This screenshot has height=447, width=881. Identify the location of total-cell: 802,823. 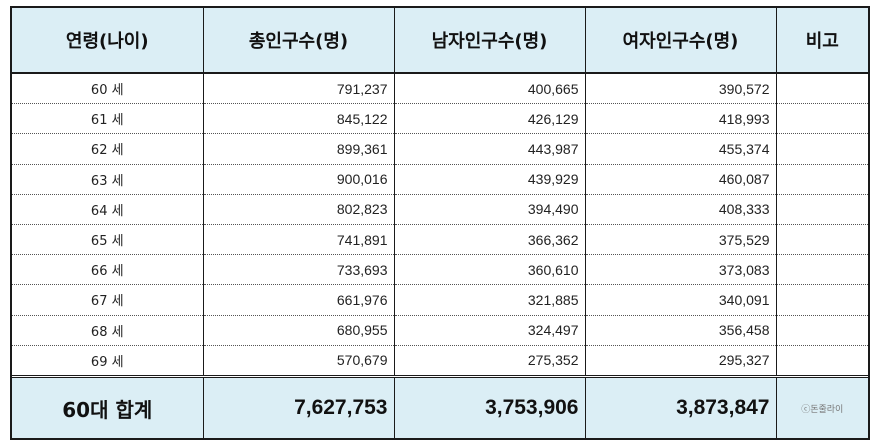
(299, 209).